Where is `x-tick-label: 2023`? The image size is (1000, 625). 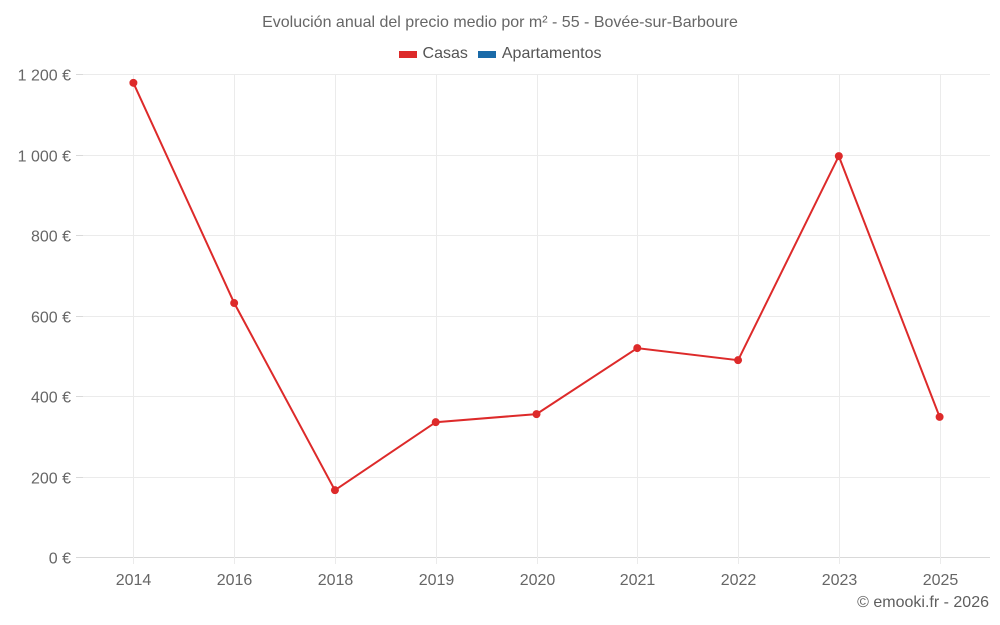 x-tick-label: 2023 is located at coordinates (840, 580).